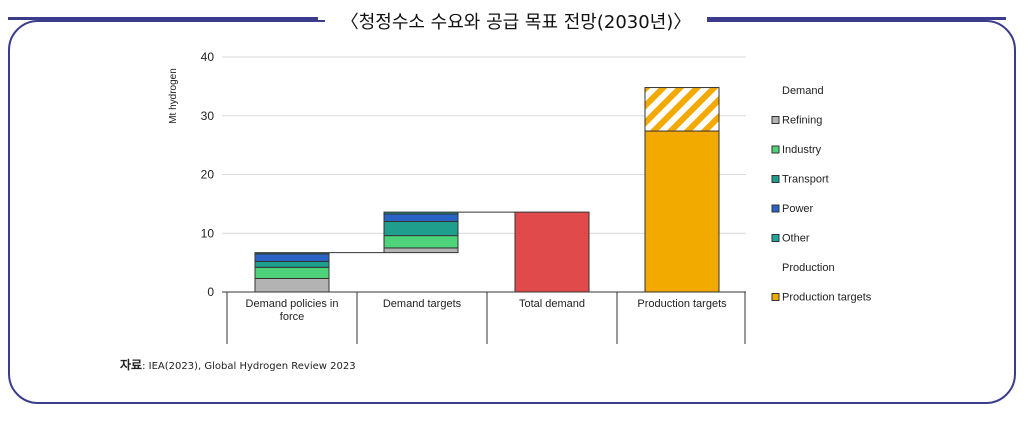 Image resolution: width=1032 pixels, height=430 pixels. I want to click on legend-label: Other, so click(796, 239).